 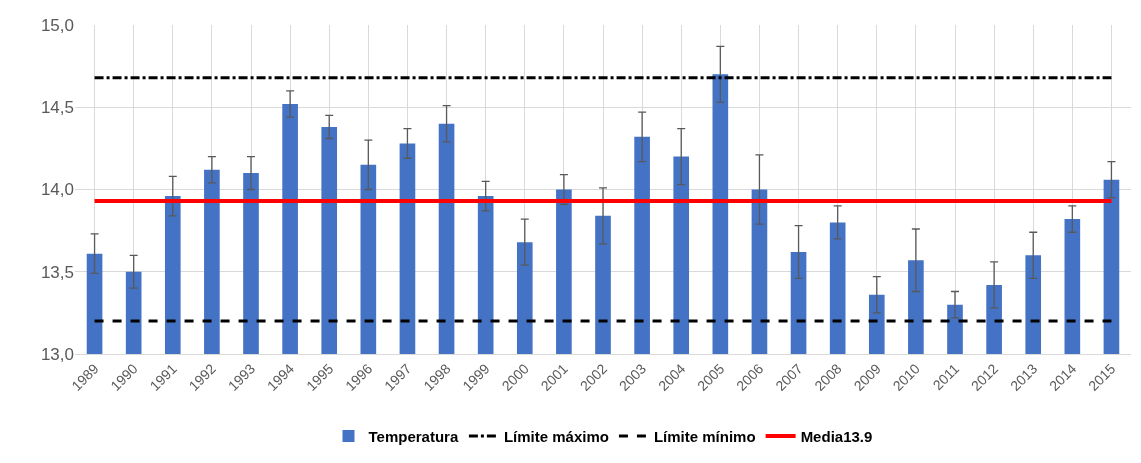 What do you see at coordinates (57, 190) in the screenshot?
I see `y-tick-label: 14,0` at bounding box center [57, 190].